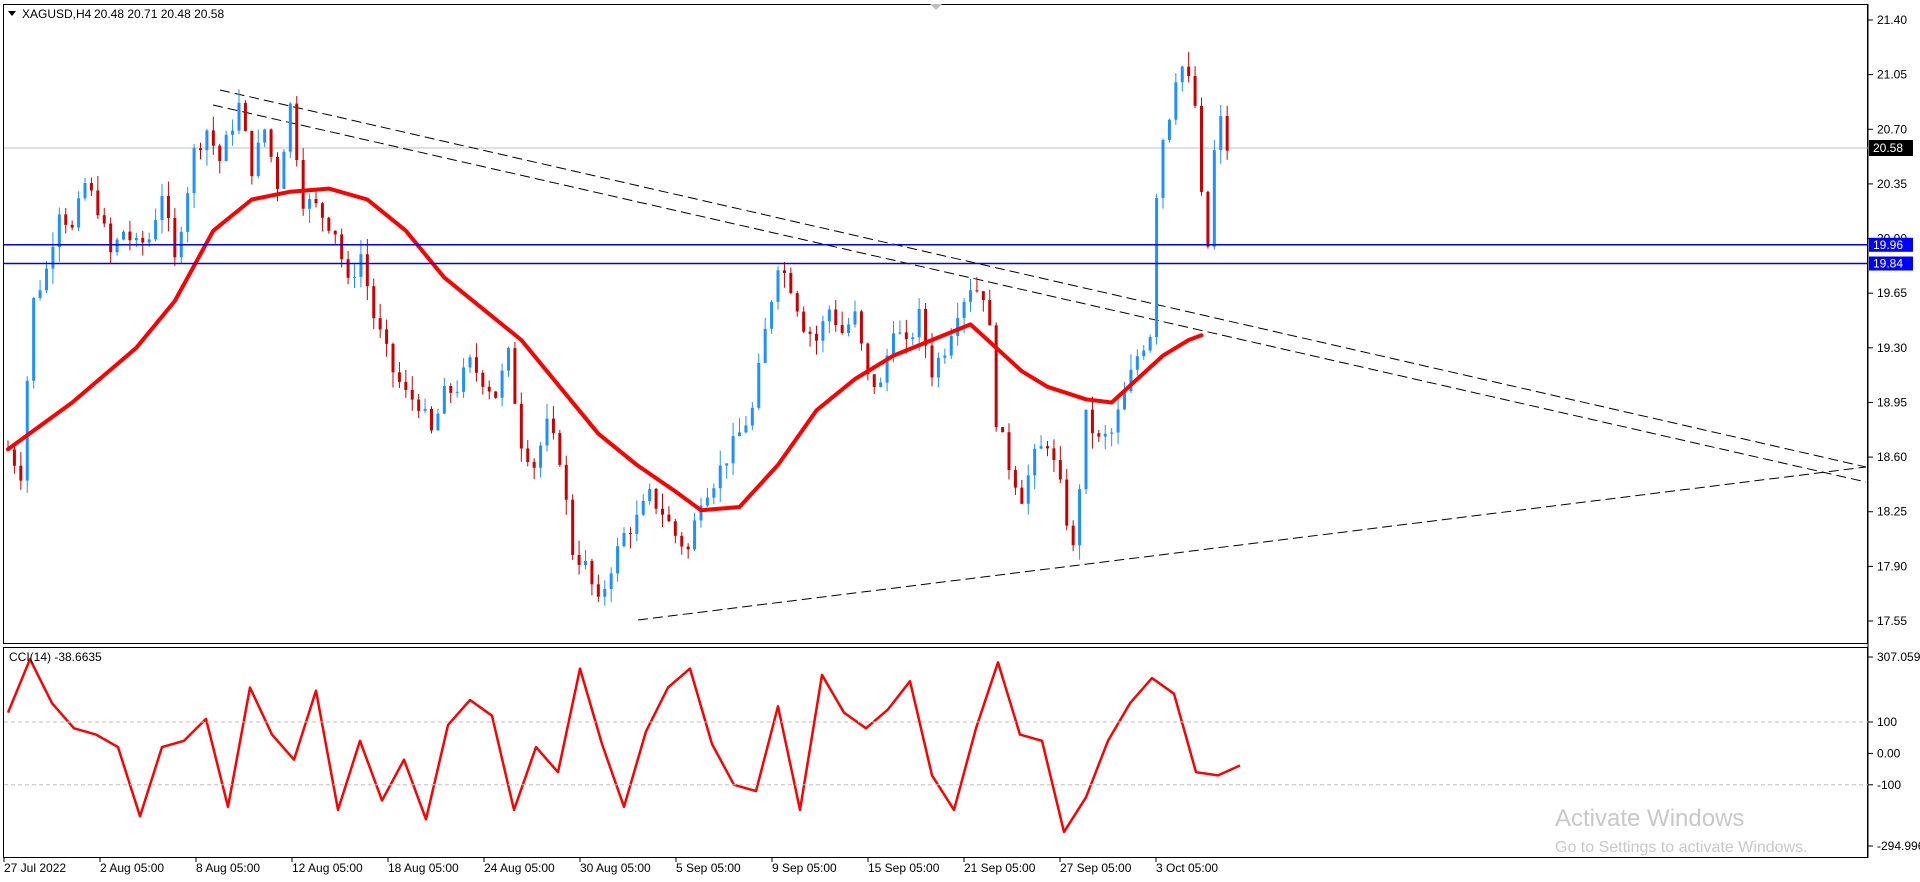  What do you see at coordinates (623, 745) in the screenshot?
I see `cci-series` at bounding box center [623, 745].